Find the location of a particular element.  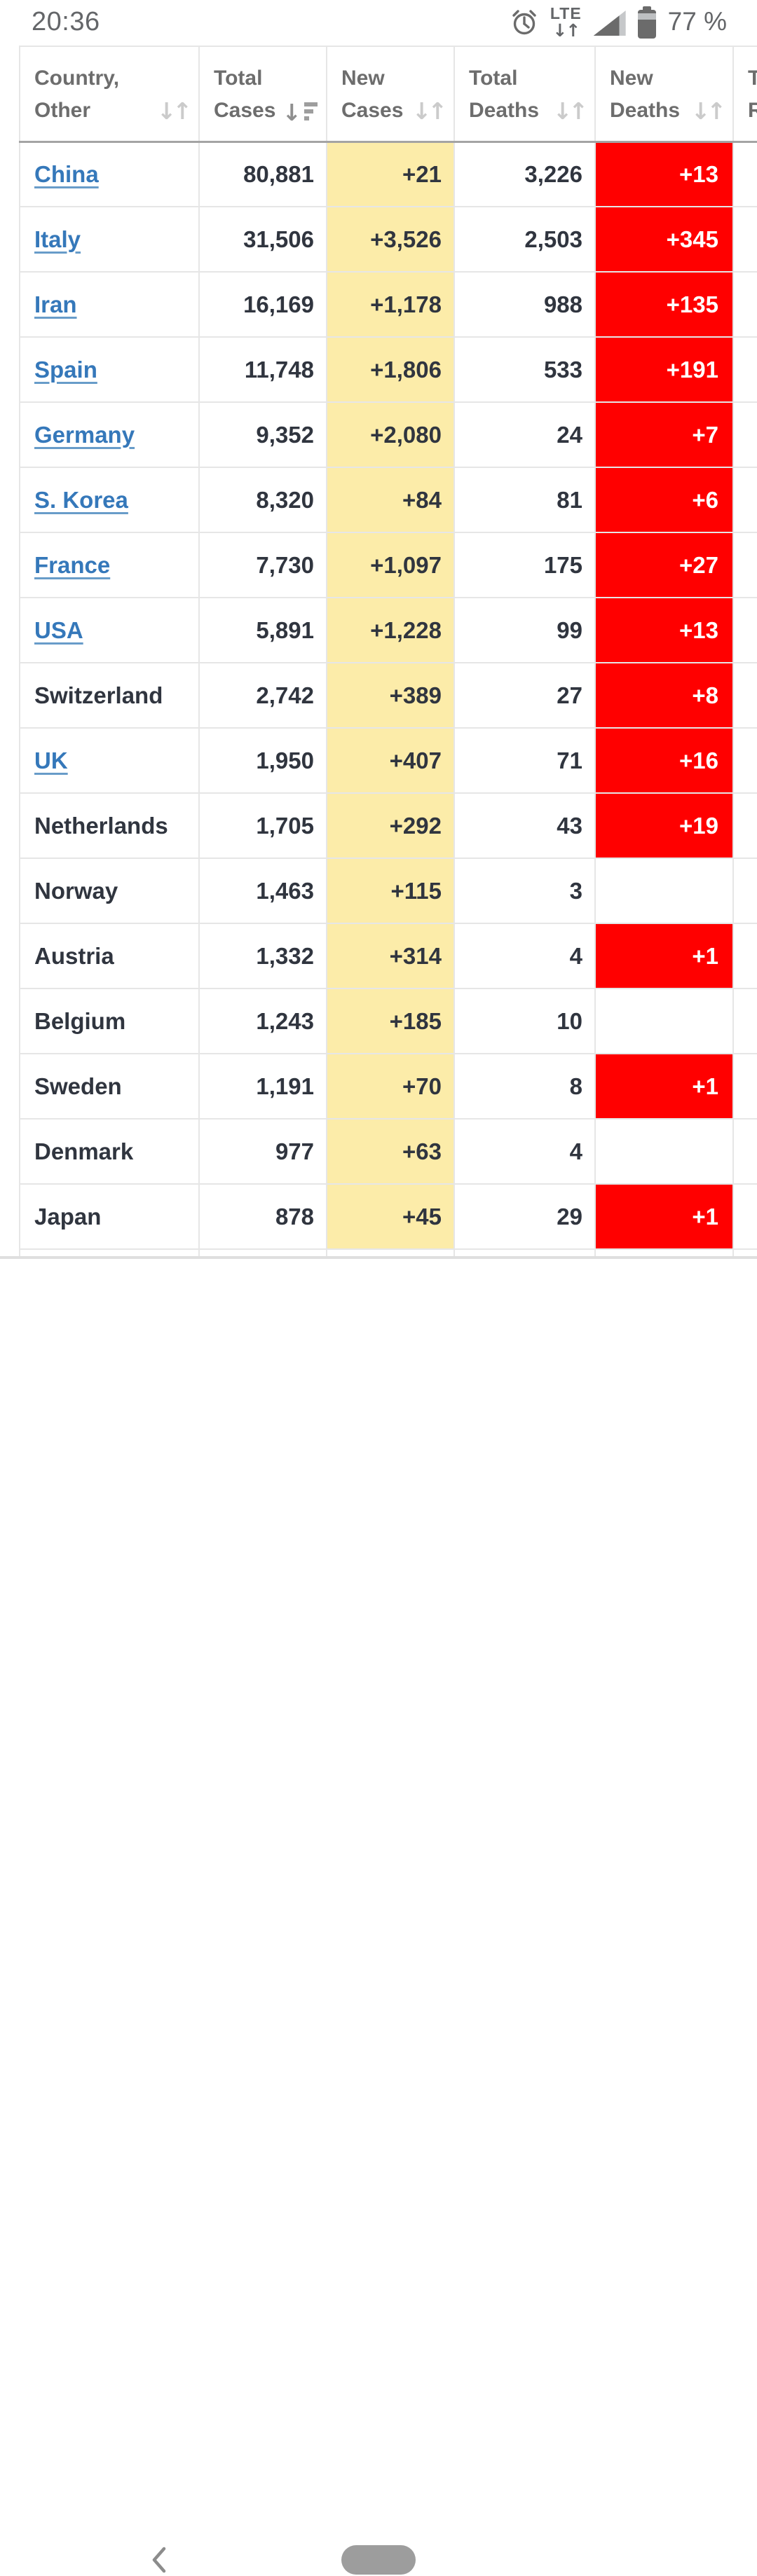

total-cases-cell: 1,463 is located at coordinates (262, 890).